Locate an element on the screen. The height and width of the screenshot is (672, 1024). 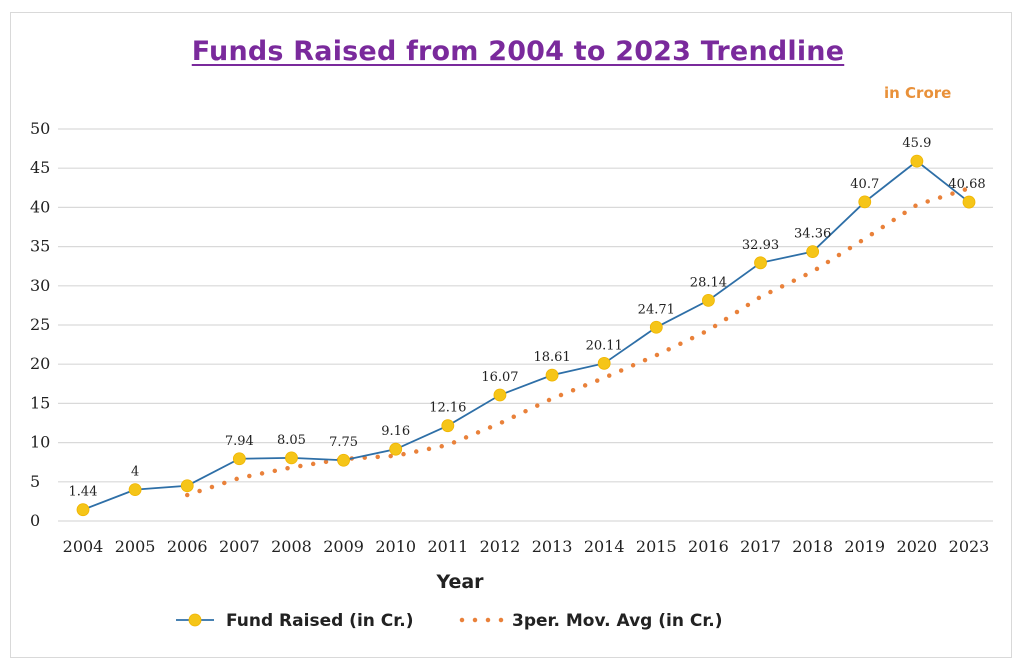
x-tick-label: 2019 is located at coordinates (864, 546).